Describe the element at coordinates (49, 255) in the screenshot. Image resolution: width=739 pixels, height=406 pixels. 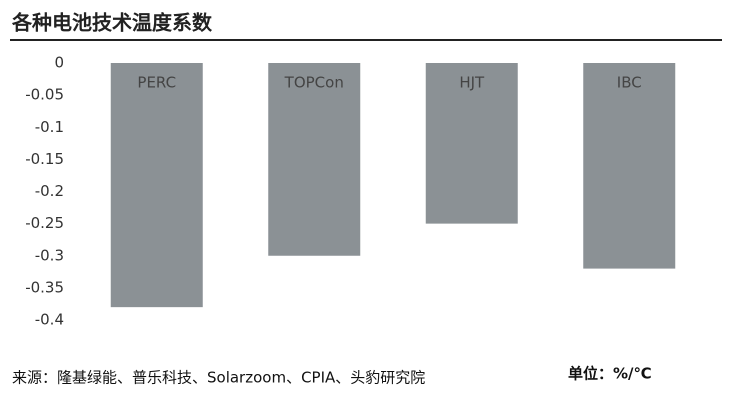
I see `y-tick-label: -0.3` at that location.